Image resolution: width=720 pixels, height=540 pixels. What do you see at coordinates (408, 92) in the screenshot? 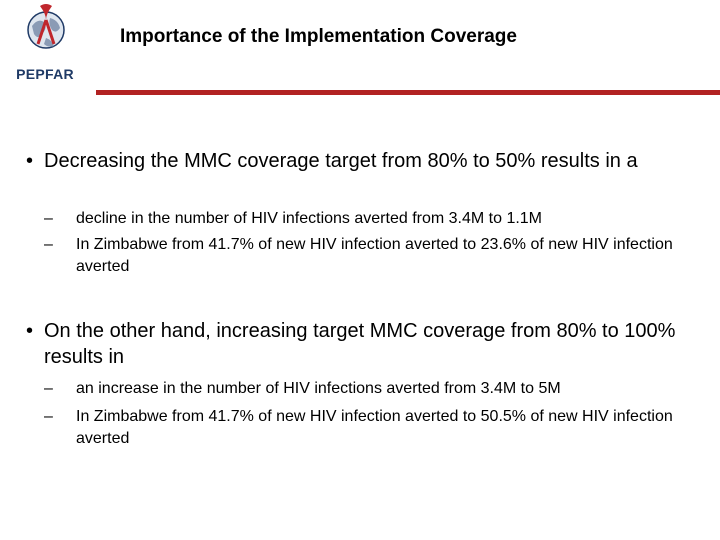
I see `header-rule` at bounding box center [408, 92].